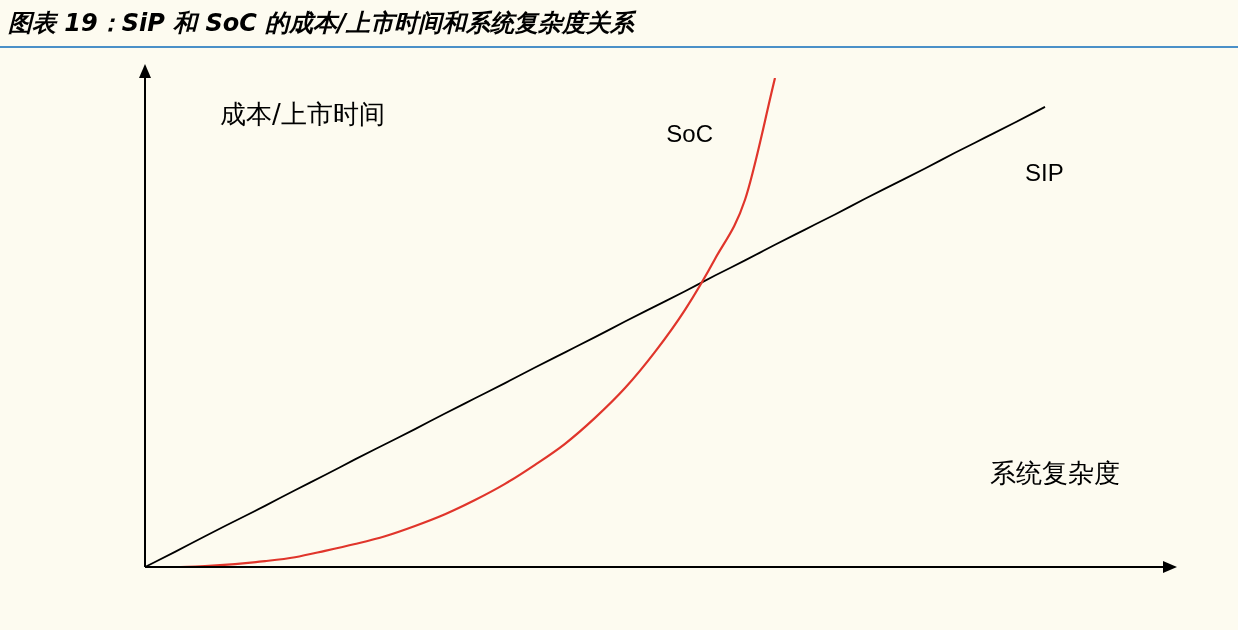  What do you see at coordinates (619, 24) in the screenshot?
I see `chart-title: 图表 19：SiP 和 SoC 的成本/上市时间和系统复杂度关系` at bounding box center [619, 24].